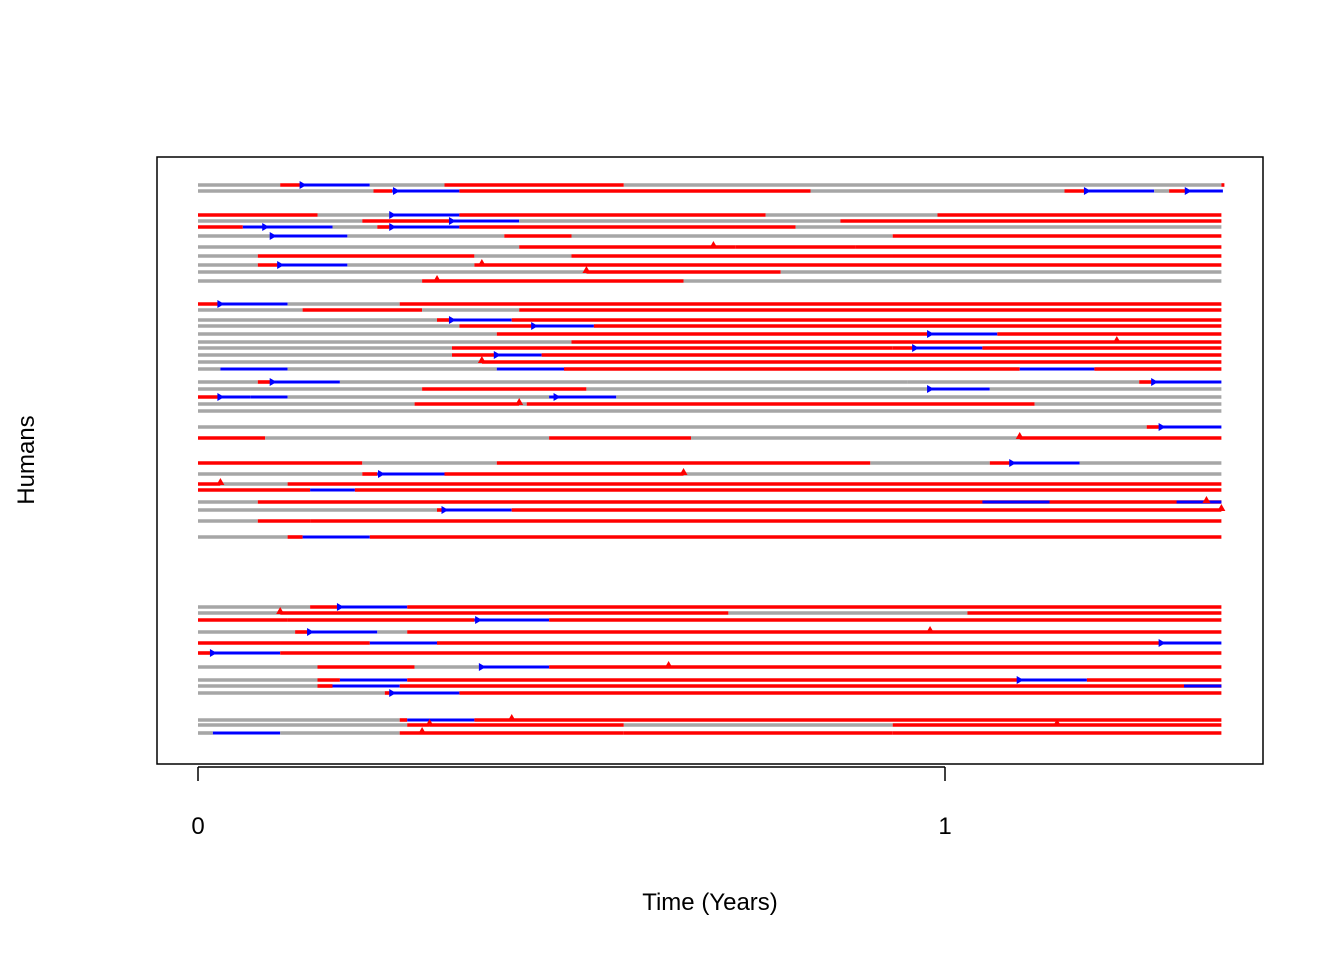 The image size is (1344, 960). Describe the element at coordinates (710, 902) in the screenshot. I see `x-axis-title: Time (Years)` at that location.